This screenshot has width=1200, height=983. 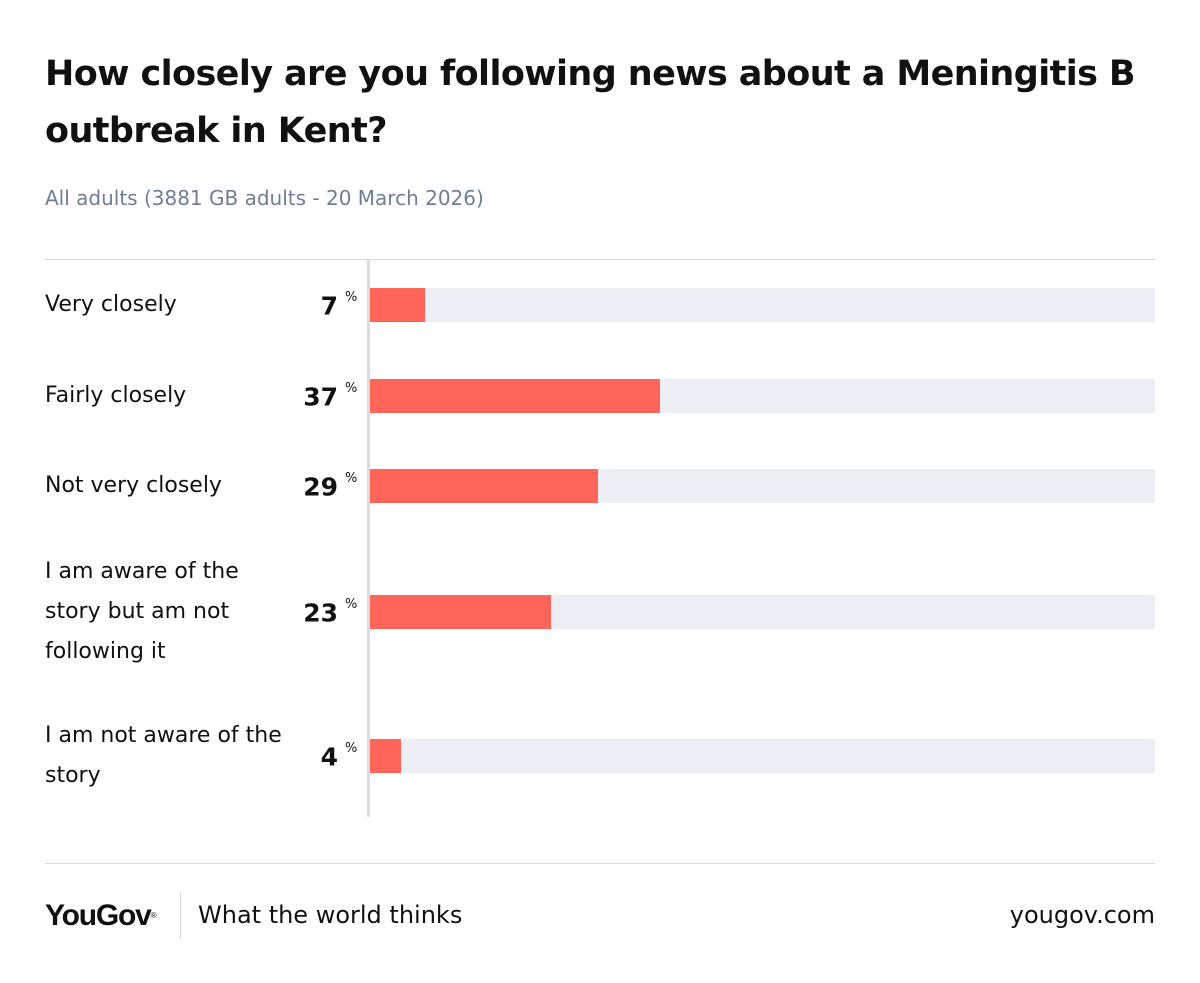 What do you see at coordinates (1082, 915) in the screenshot?
I see `footer-site-link: yougov.com` at bounding box center [1082, 915].